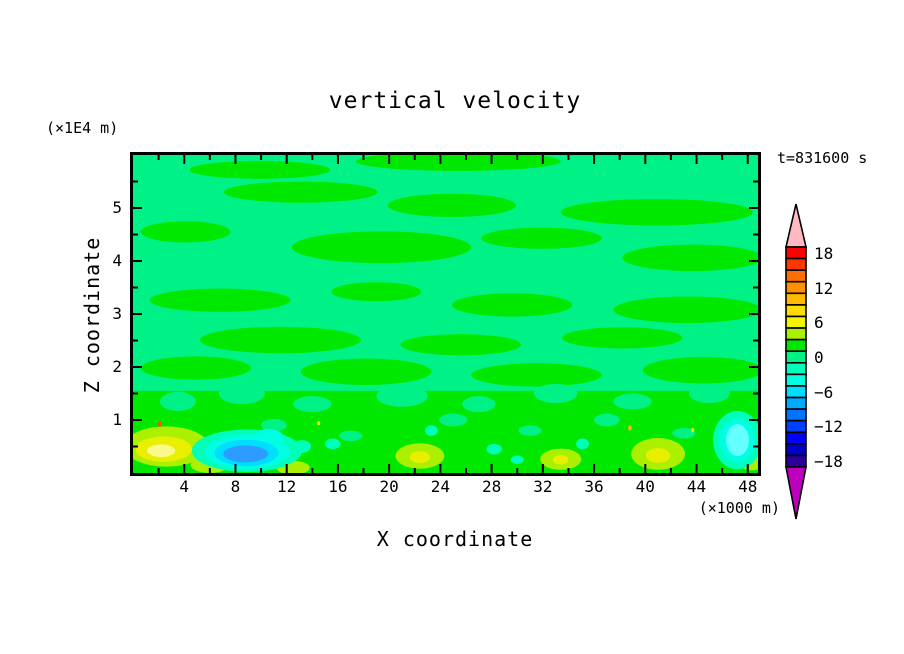  What do you see at coordinates (645, 486) in the screenshot?
I see `x-tick-label: 40` at bounding box center [645, 486].